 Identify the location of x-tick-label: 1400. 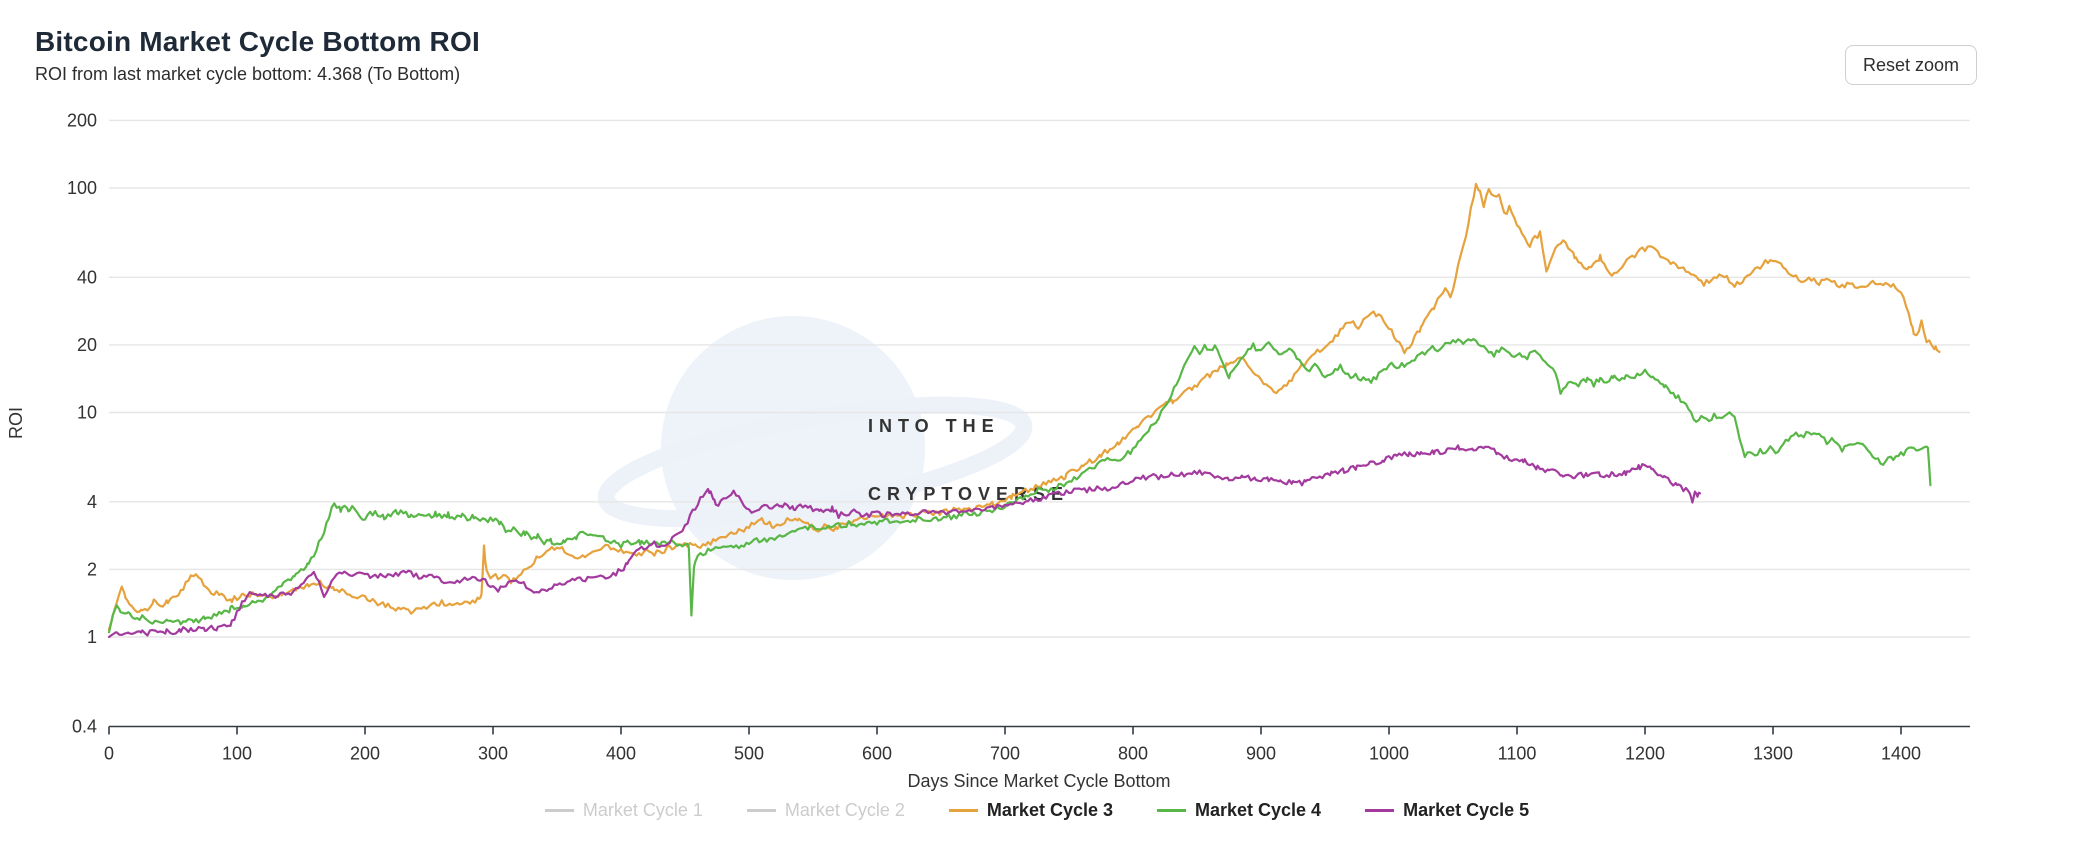
(1901, 754).